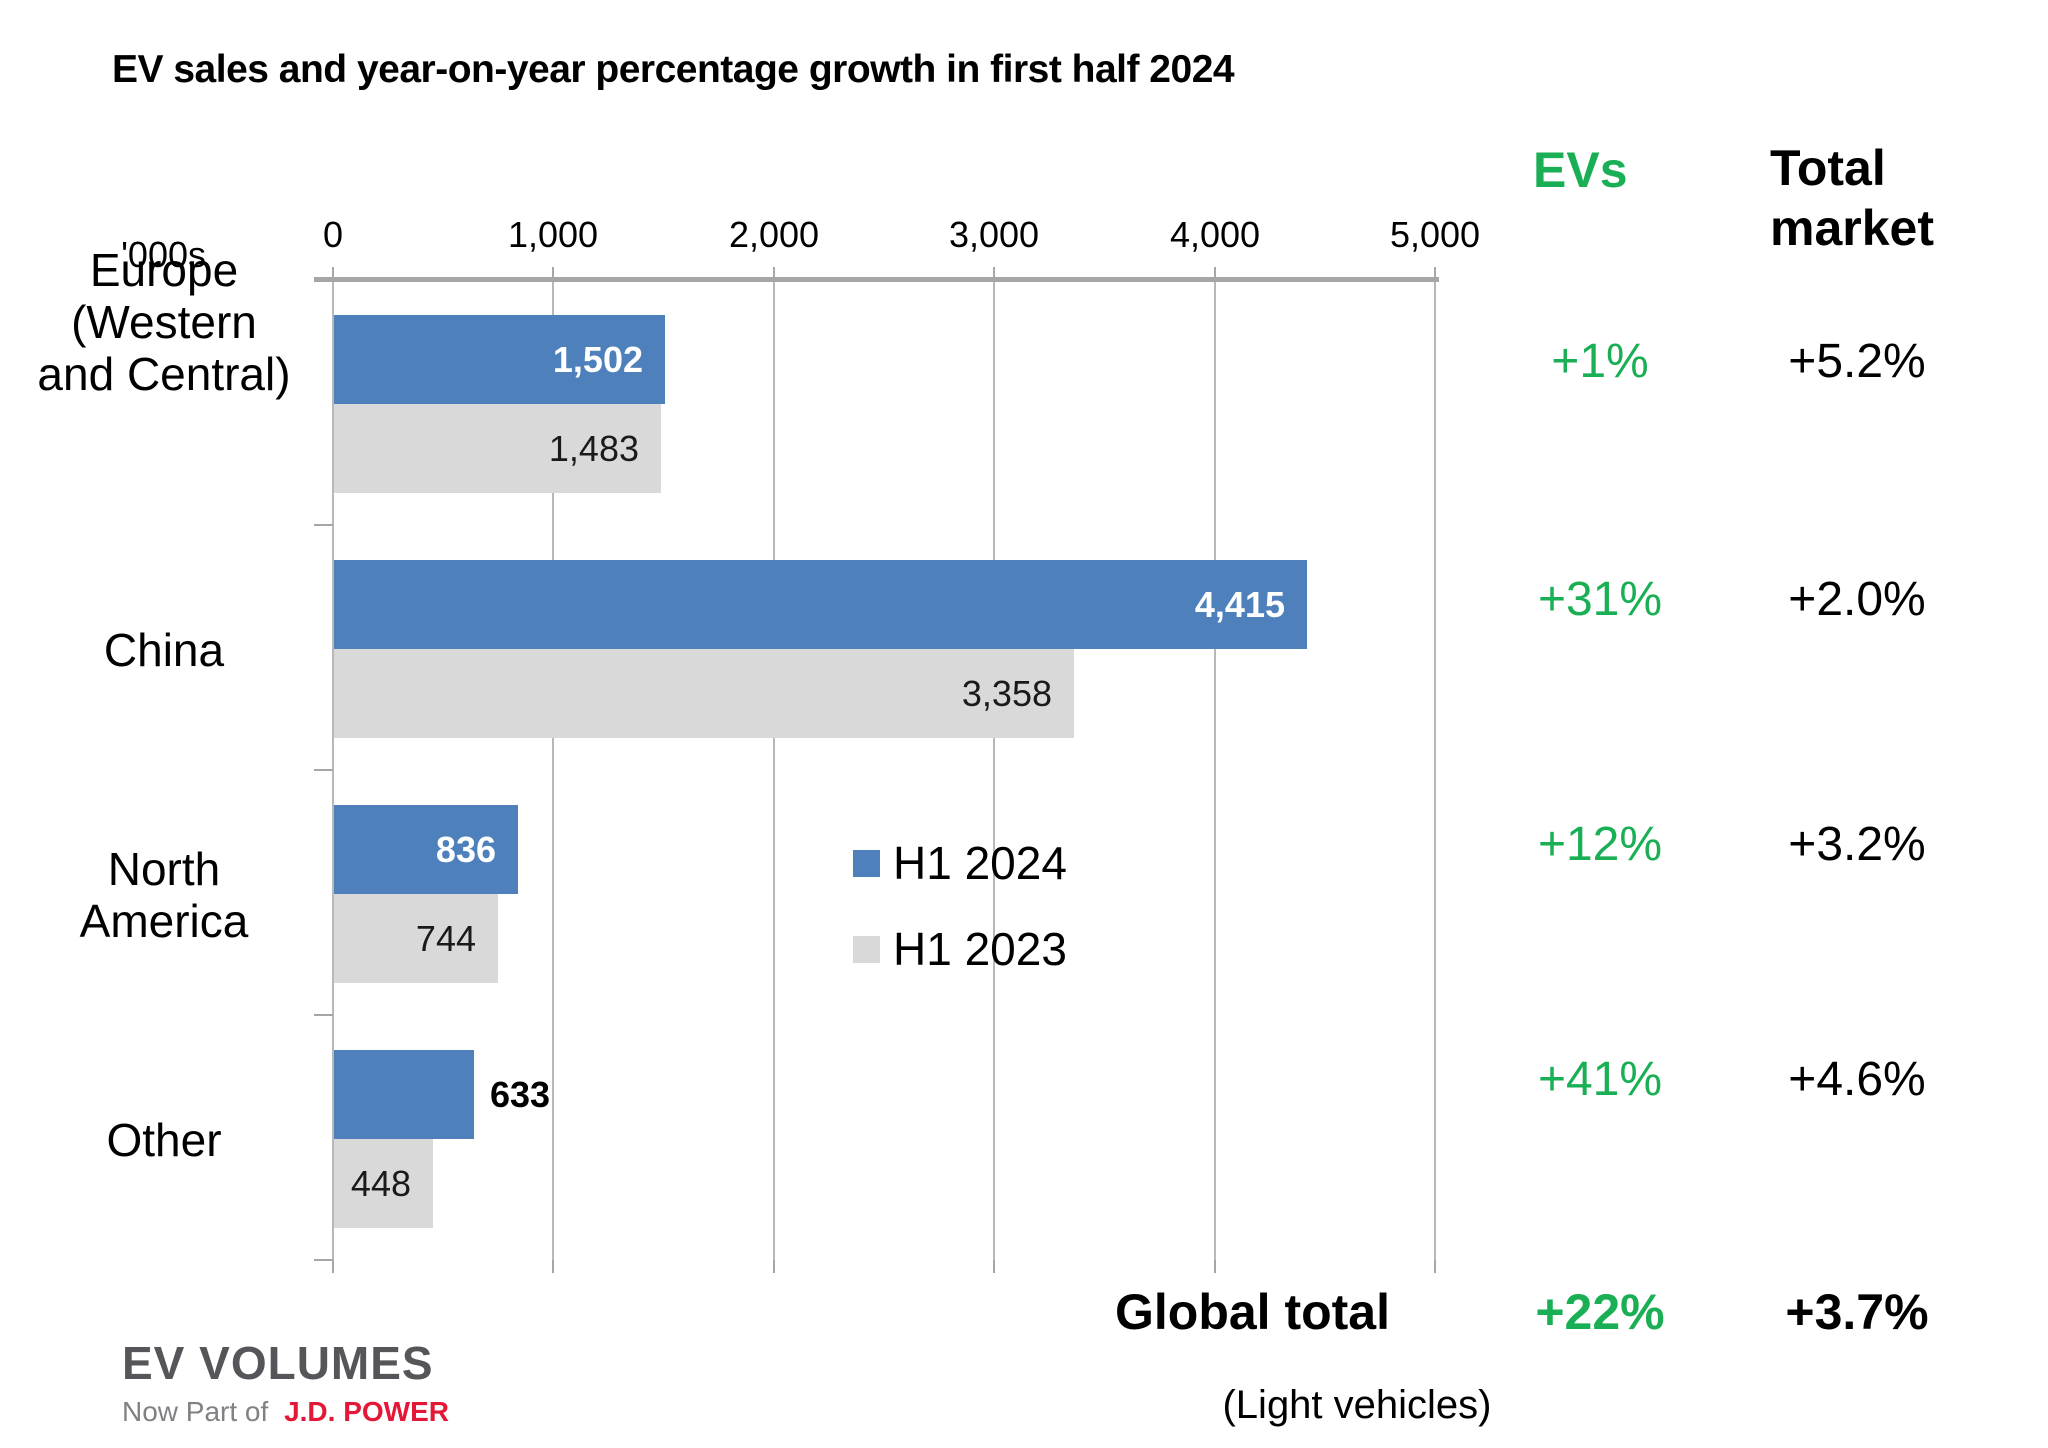 This screenshot has height=1448, width=2048. I want to click on bar-value-label: 836, so click(465, 849).